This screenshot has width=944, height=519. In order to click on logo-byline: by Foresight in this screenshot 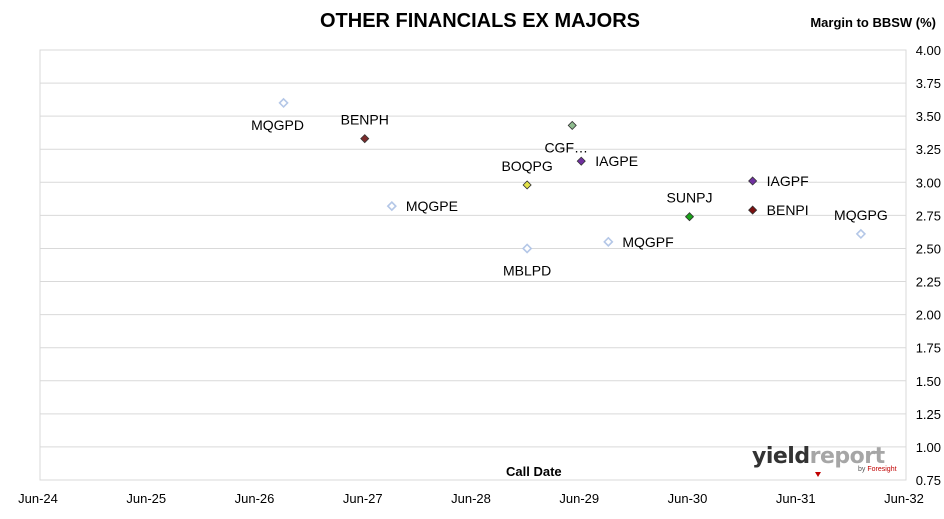, I will do `click(877, 469)`.